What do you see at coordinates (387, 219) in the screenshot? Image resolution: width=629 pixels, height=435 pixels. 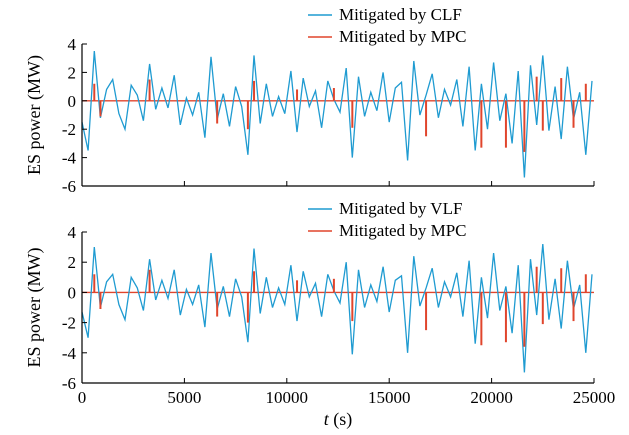 I see `legend: Mitigated by VLF Mitigated by MPC` at bounding box center [387, 219].